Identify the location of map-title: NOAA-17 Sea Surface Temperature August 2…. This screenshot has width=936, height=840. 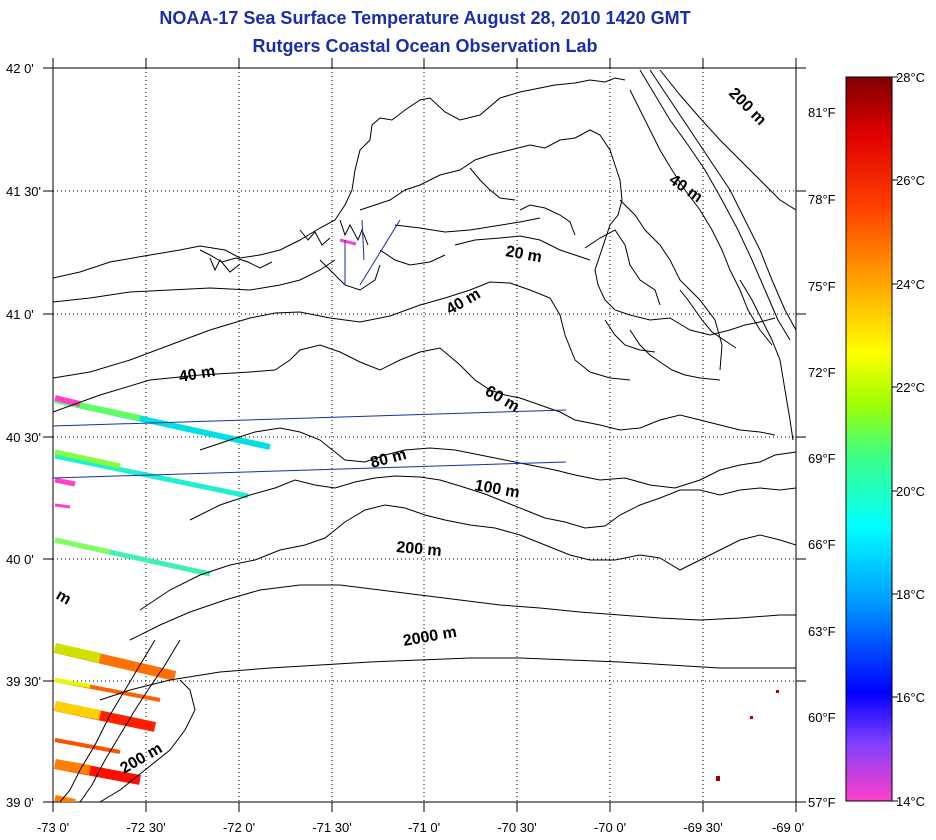
(425, 18).